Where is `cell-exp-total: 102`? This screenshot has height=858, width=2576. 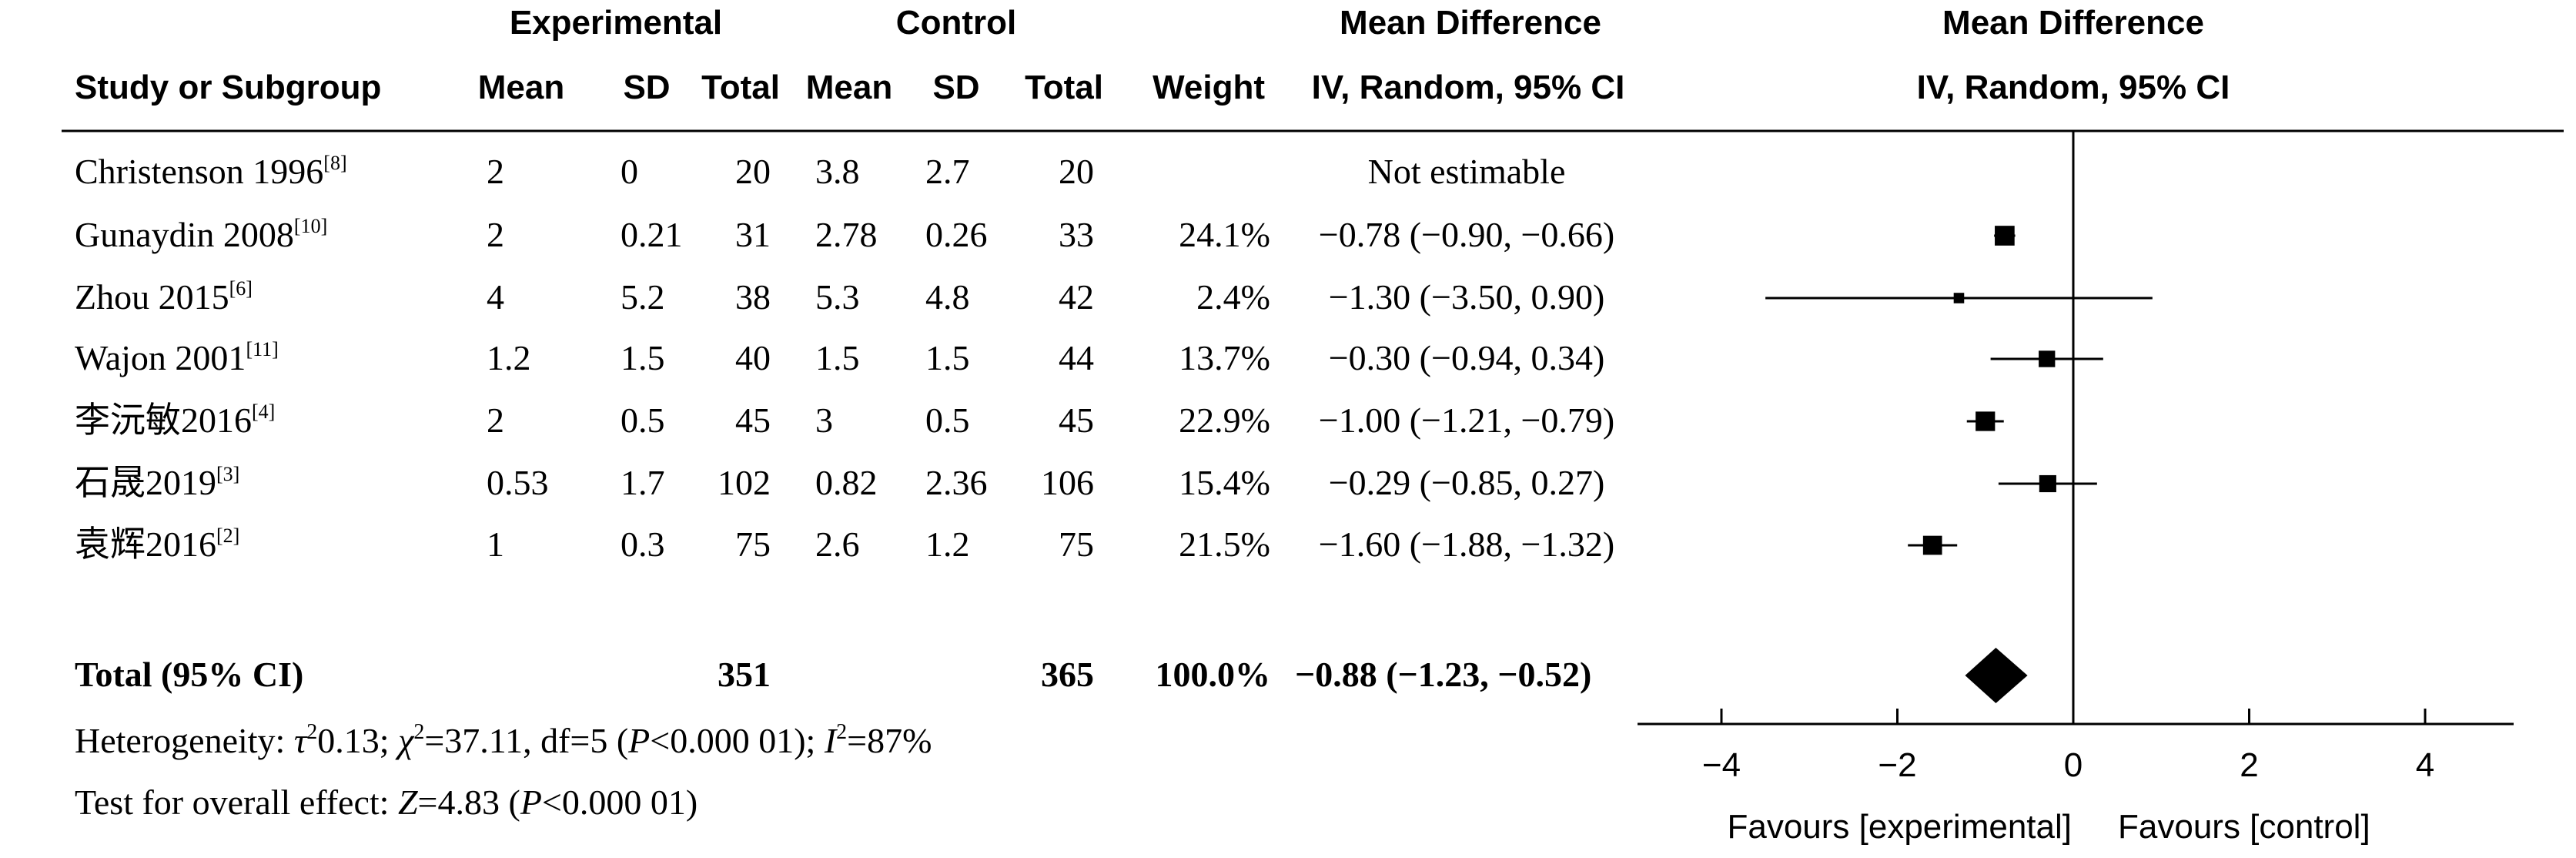
cell-exp-total: 102 is located at coordinates (744, 483).